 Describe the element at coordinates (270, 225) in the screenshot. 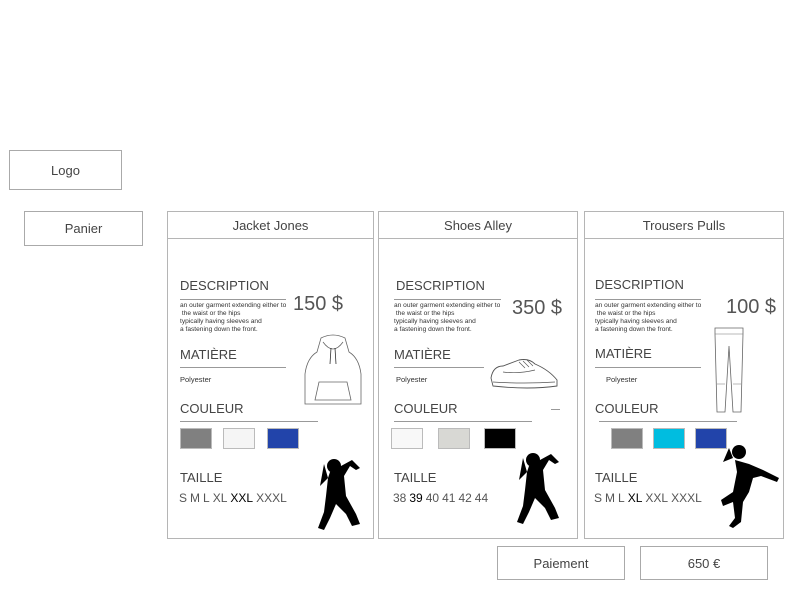

I see `product-title: Jacket Jones` at that location.